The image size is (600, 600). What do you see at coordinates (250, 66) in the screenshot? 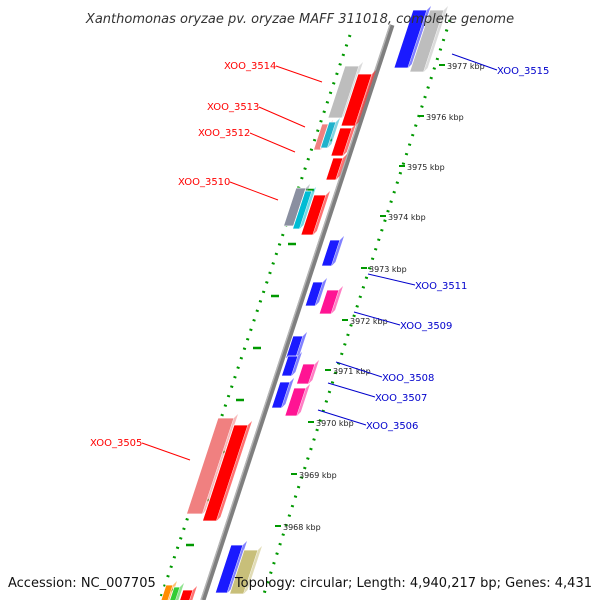
I see `gene-label-xoo_3514: XOO_3514` at bounding box center [250, 66].